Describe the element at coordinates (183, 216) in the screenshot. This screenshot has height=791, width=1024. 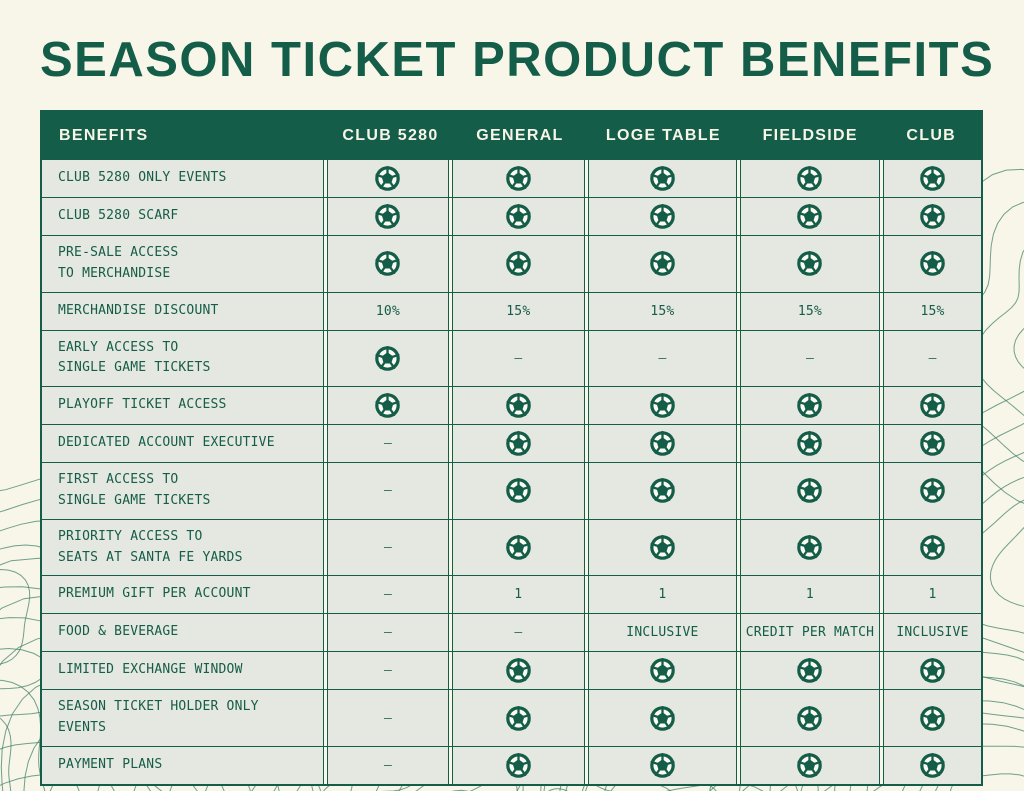
I see `benefit-cell: CLUB 5280 SCARF` at that location.